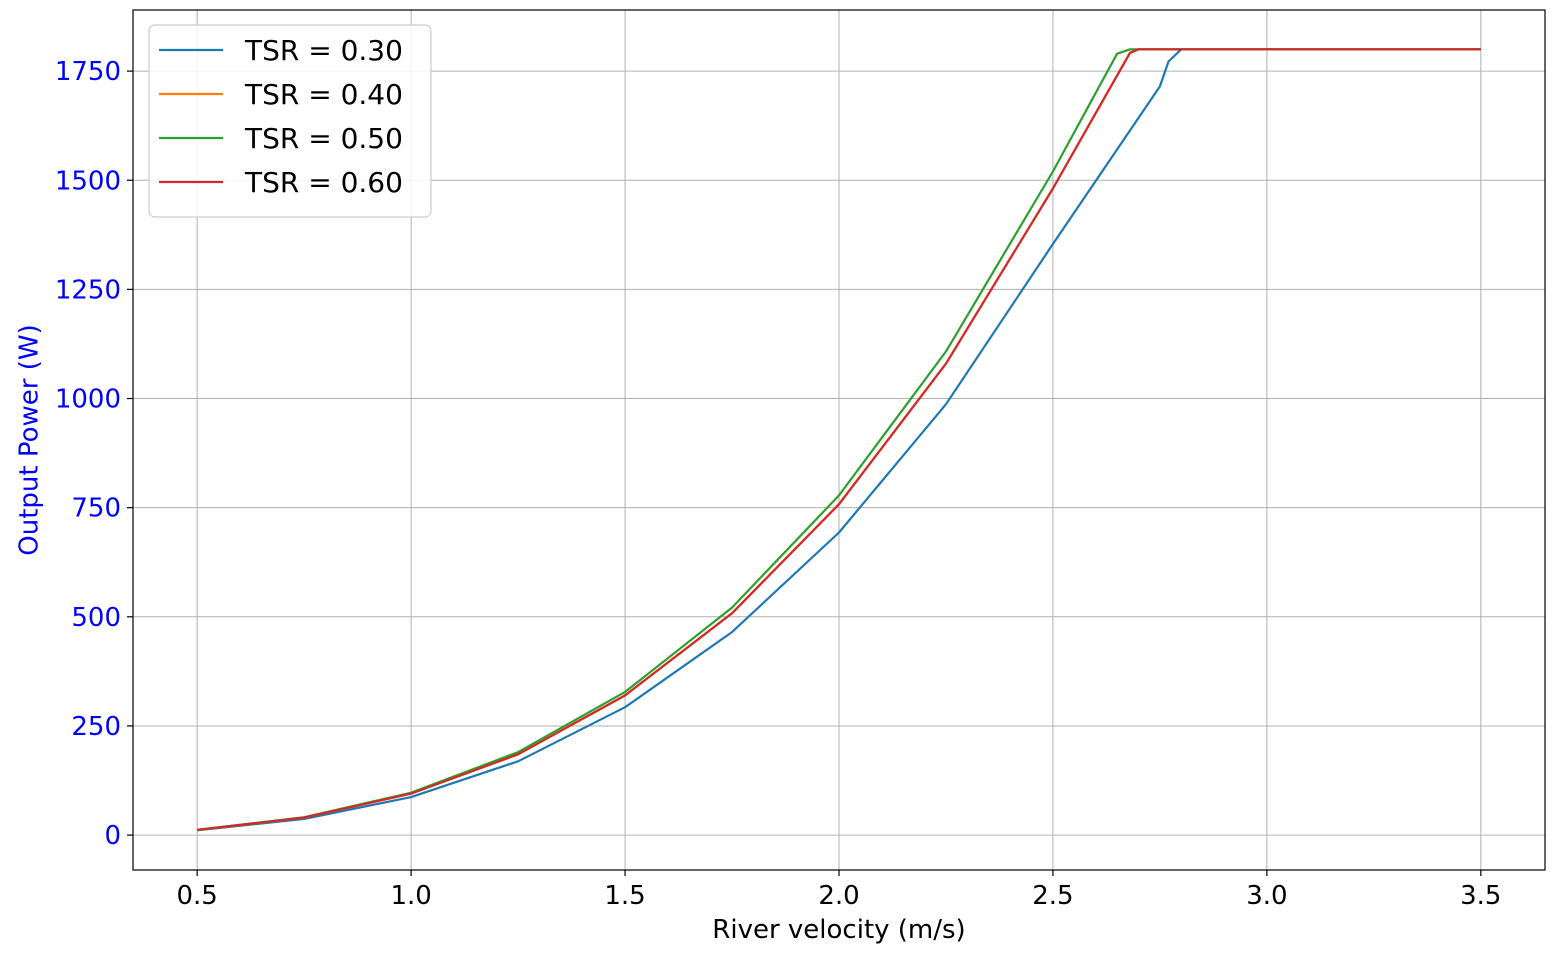 The height and width of the screenshot is (953, 1553). What do you see at coordinates (197, 896) in the screenshot?
I see `x-tick-label: 0.5` at bounding box center [197, 896].